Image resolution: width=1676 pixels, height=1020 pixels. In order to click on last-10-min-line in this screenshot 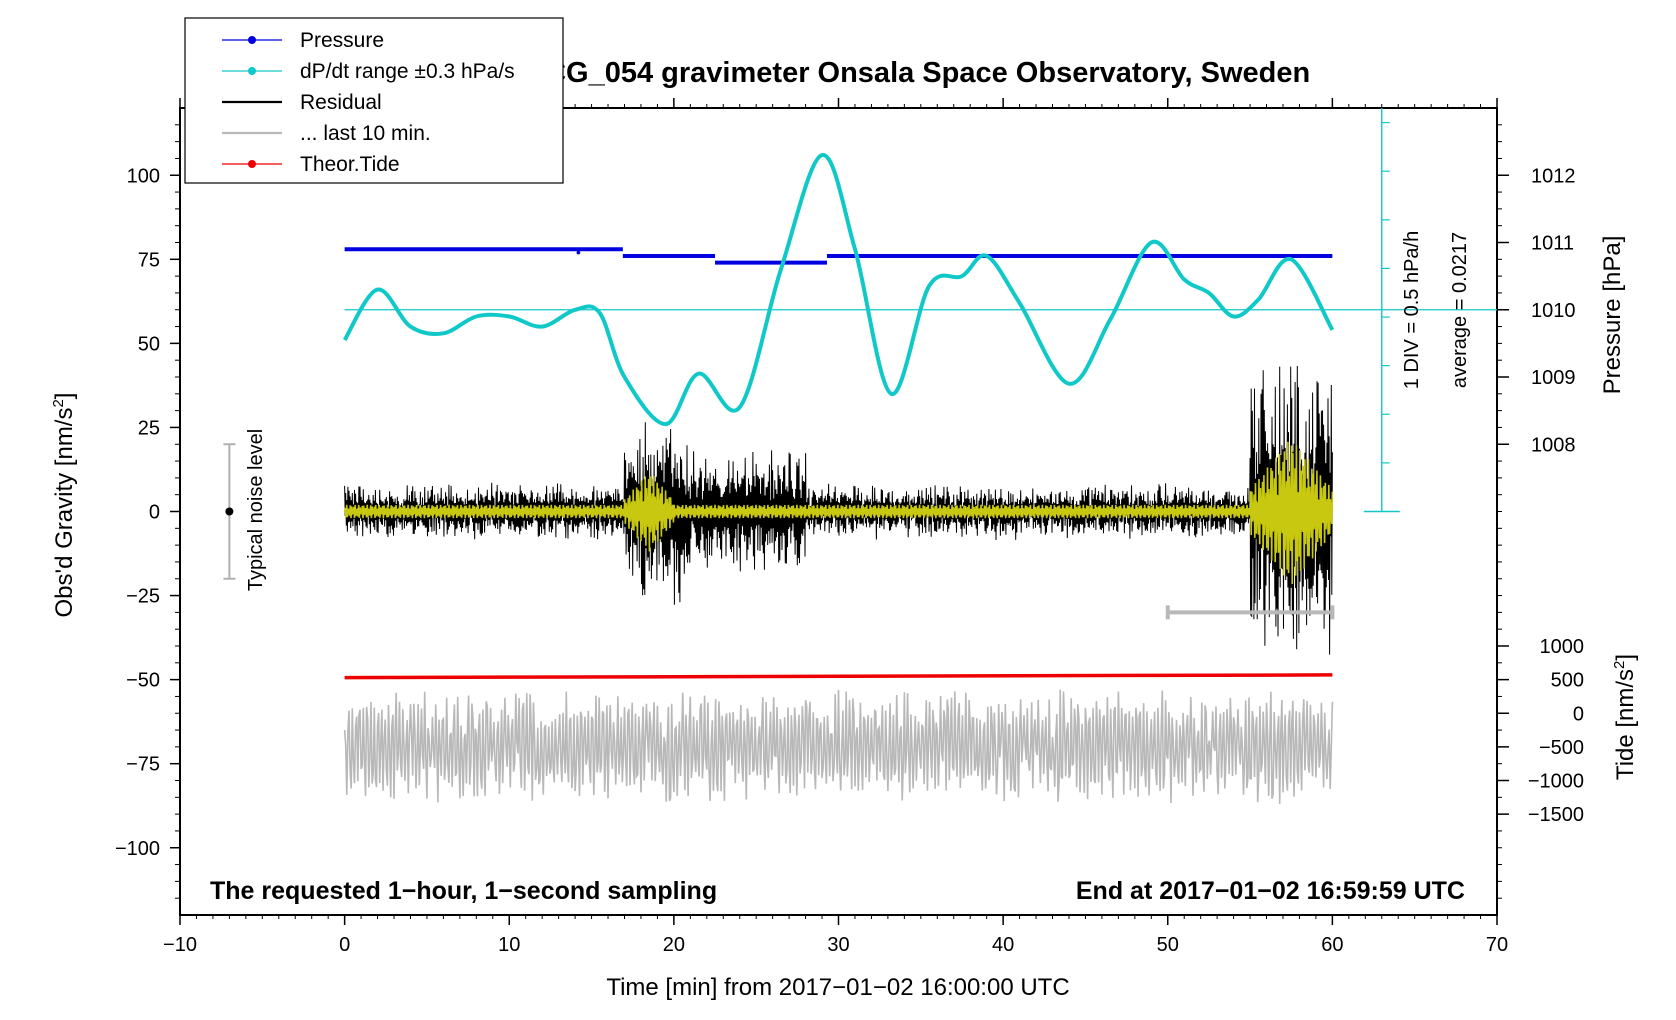, I will do `click(838, 746)`.